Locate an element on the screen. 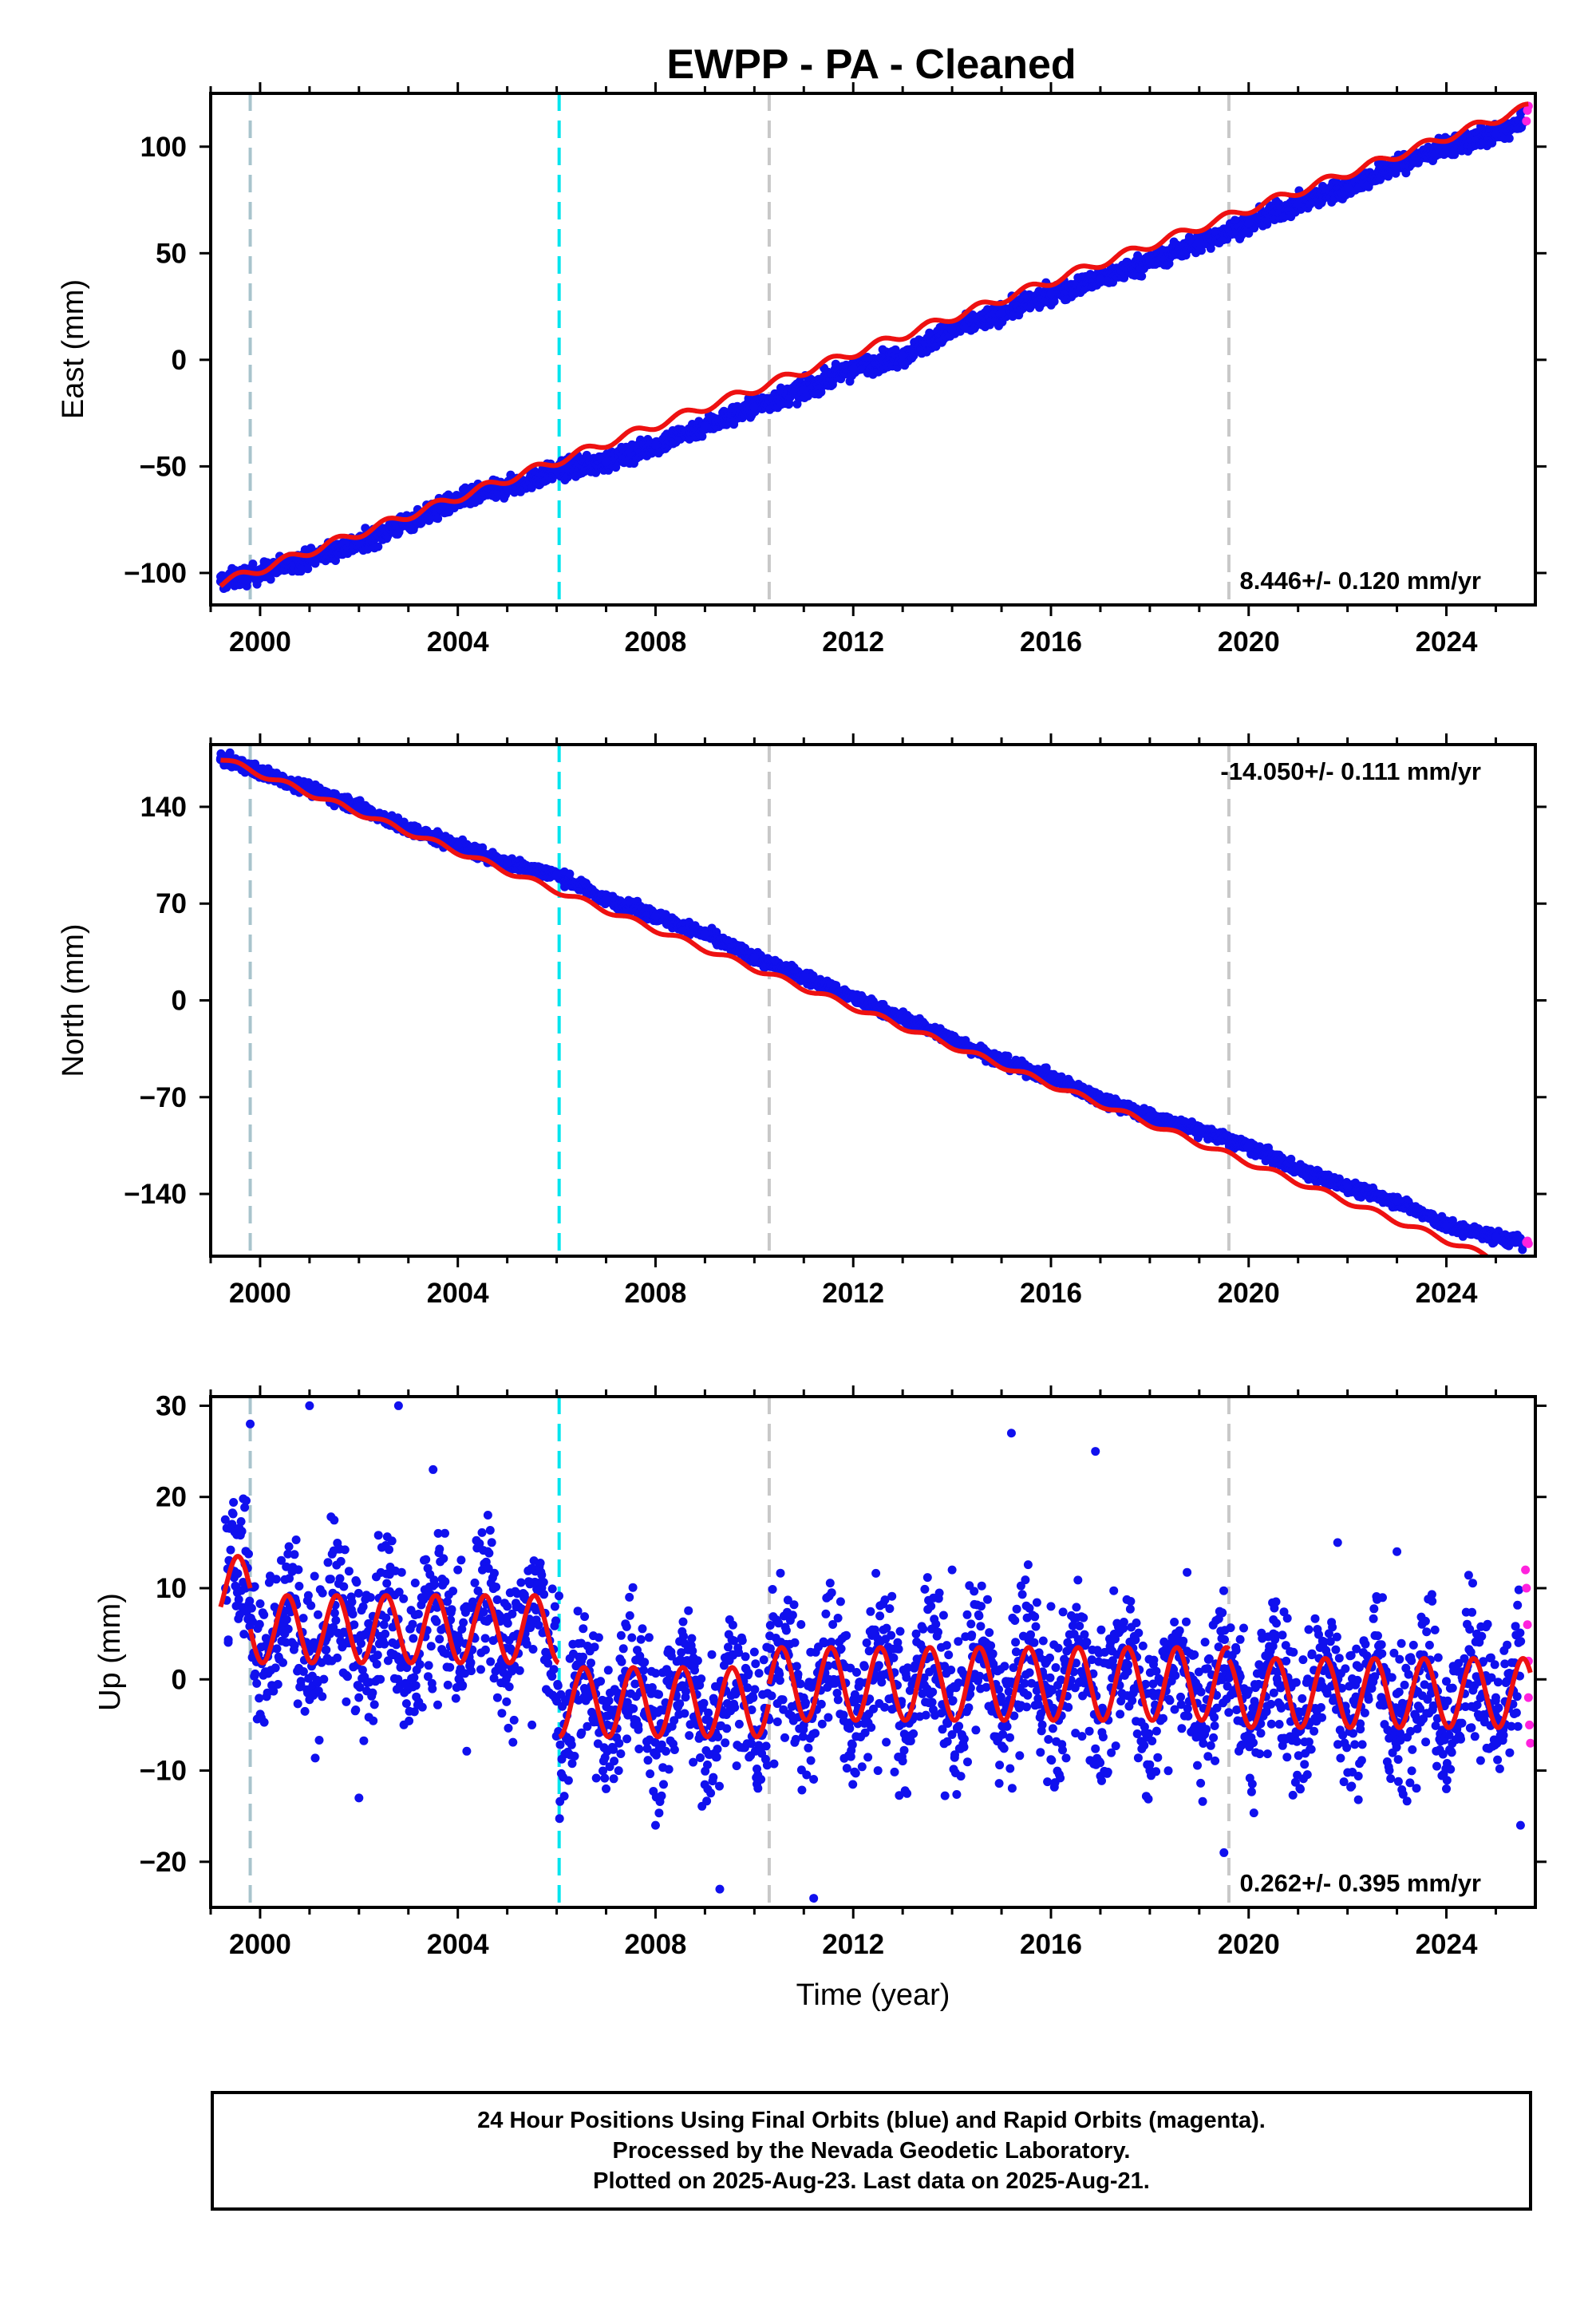  x-tick-label: 2004 is located at coordinates (458, 642).